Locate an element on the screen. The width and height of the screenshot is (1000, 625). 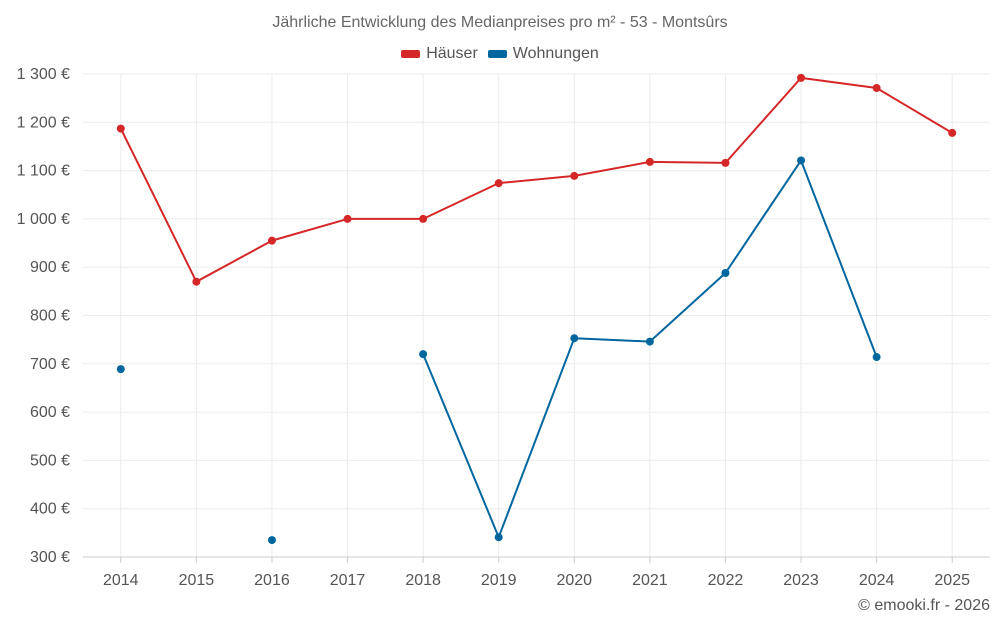
legend-swatch-haeuser is located at coordinates (411, 54).